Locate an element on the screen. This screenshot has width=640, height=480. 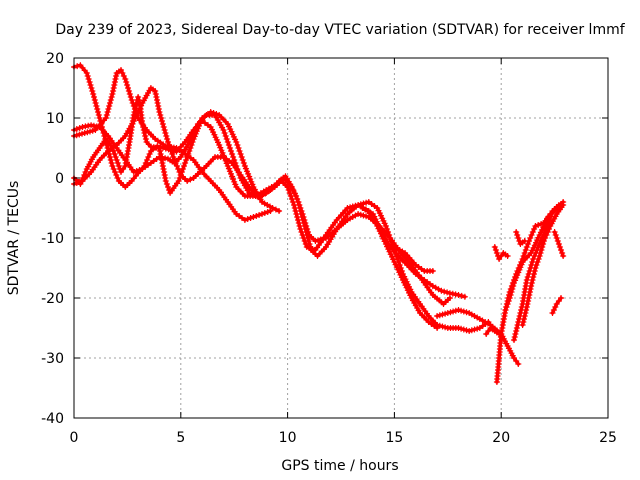
x-tick-labels: 0 5 10 15 20 25 is located at coordinates (343, 438).